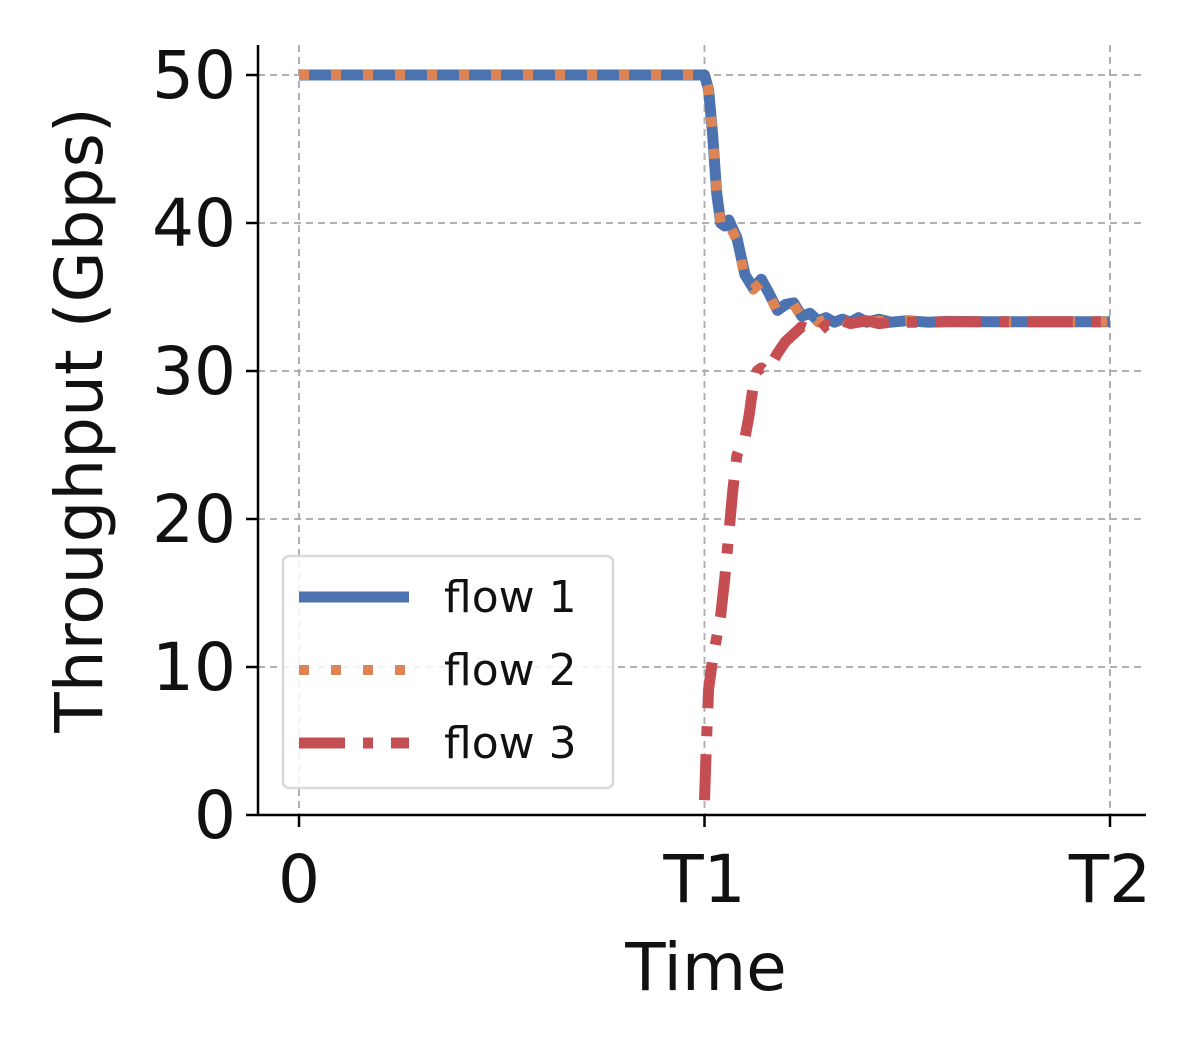 The width and height of the screenshot is (1200, 1050). What do you see at coordinates (194, 667) in the screenshot?
I see `y-tick-label: 10` at bounding box center [194, 667].